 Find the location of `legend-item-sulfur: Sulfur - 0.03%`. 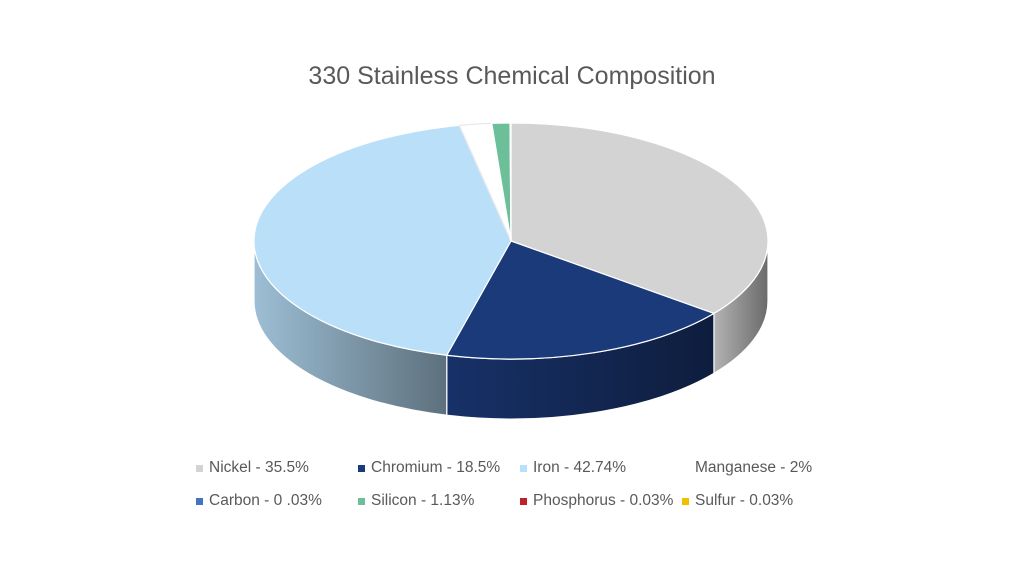

legend-item-sulfur: Sulfur - 0.03% is located at coordinates (757, 501).